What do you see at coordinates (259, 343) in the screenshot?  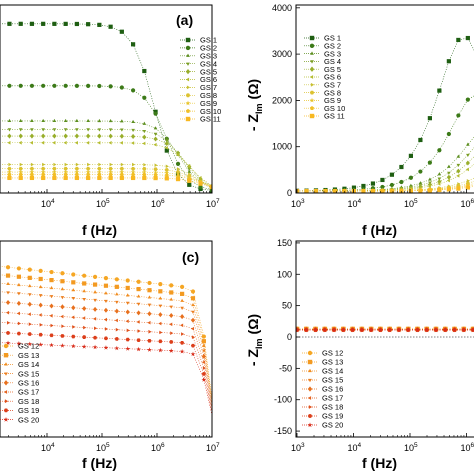 I see `panel-d-y-label-sub: Im` at bounding box center [259, 343].